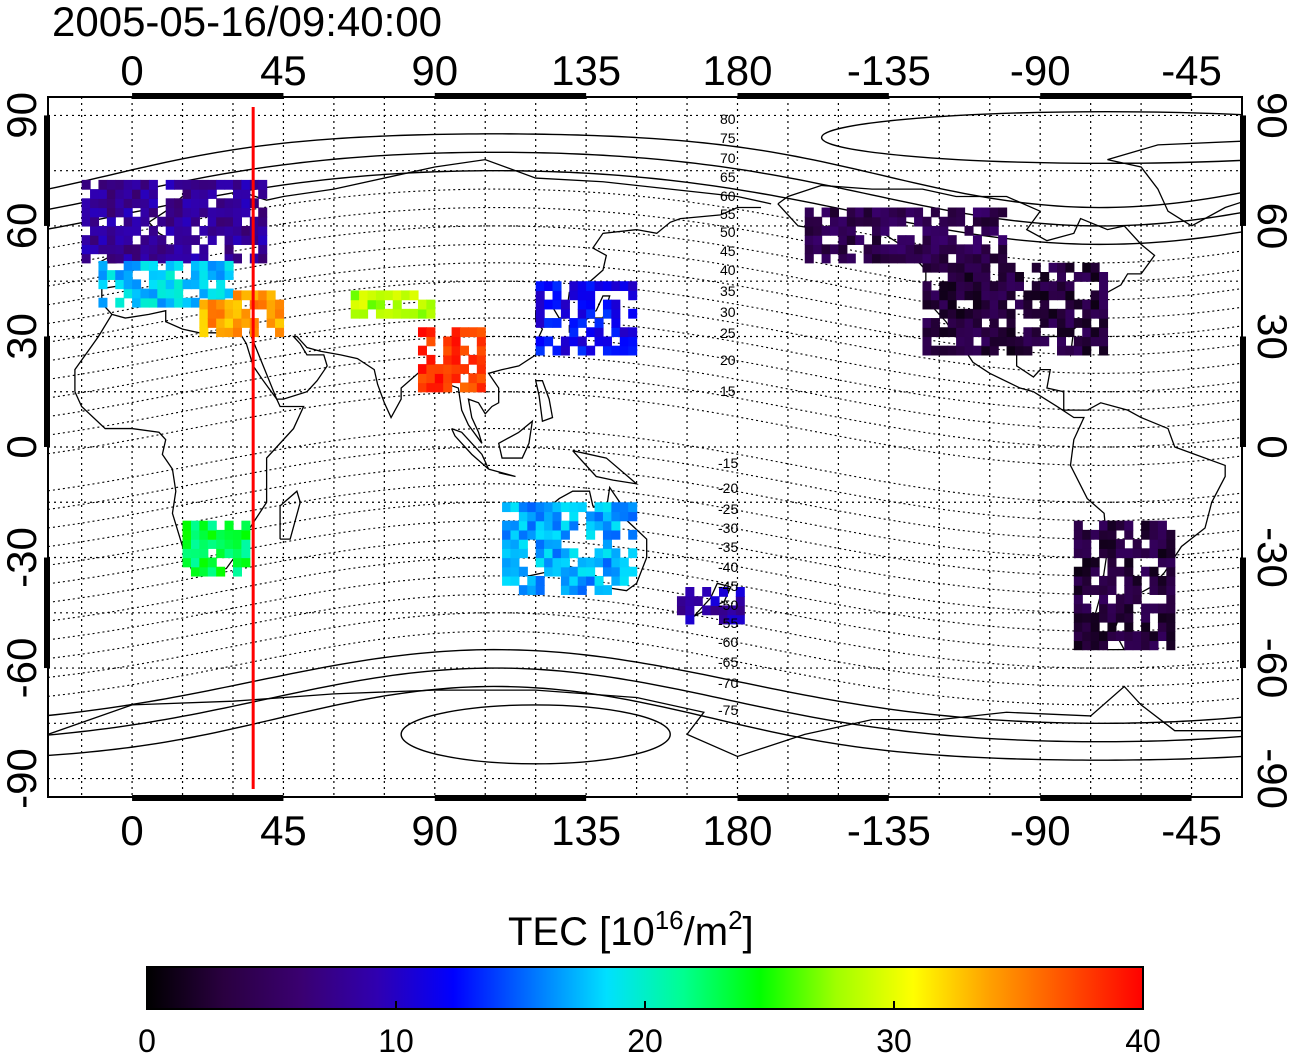 This screenshot has height=1057, width=1292. Describe the element at coordinates (147, 1040) in the screenshot. I see `colorbar-tick-label: 0` at that location.